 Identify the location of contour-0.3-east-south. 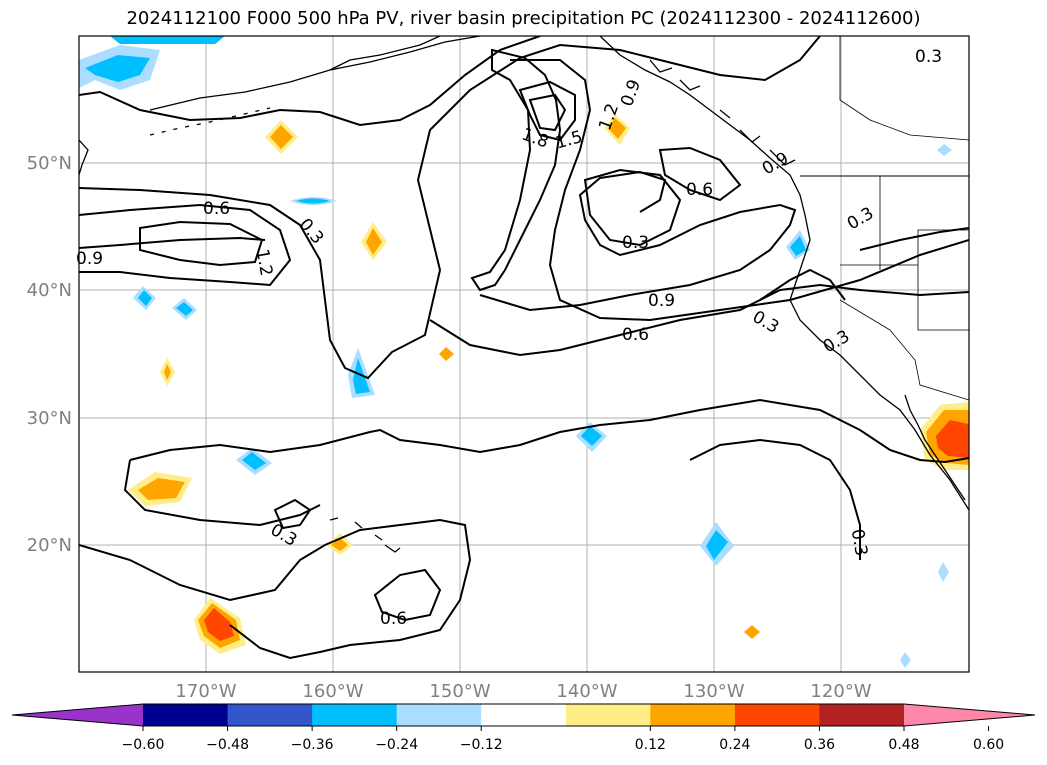
(775, 499).